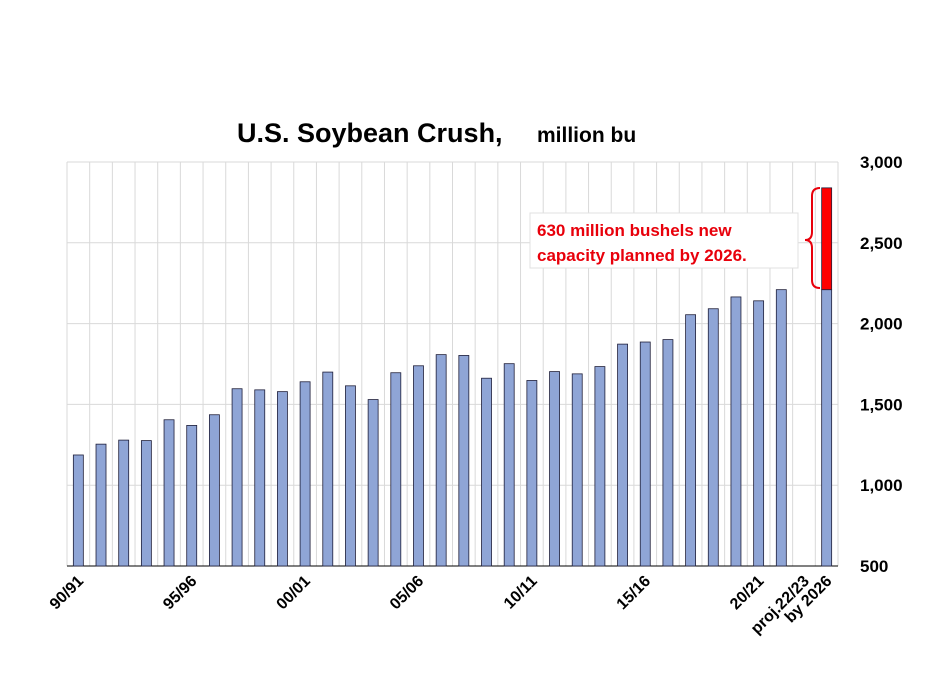 This screenshot has width=945, height=676. What do you see at coordinates (747, 593) in the screenshot?
I see `x-tick-label: 20/21` at bounding box center [747, 593].